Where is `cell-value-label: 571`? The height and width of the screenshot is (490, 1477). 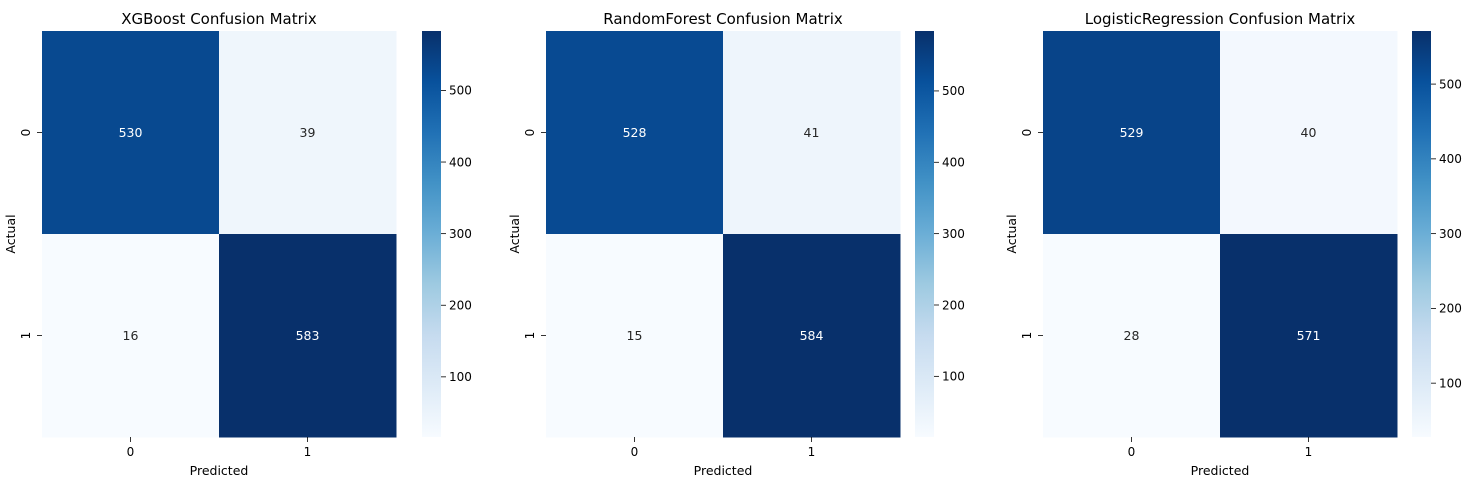
cell-value-label: 571 is located at coordinates (1309, 335).